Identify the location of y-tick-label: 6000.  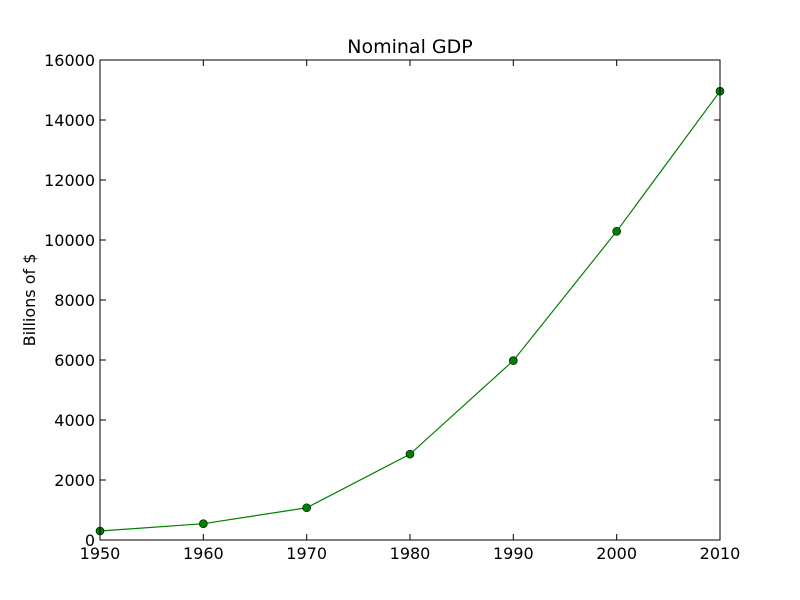
(74, 360).